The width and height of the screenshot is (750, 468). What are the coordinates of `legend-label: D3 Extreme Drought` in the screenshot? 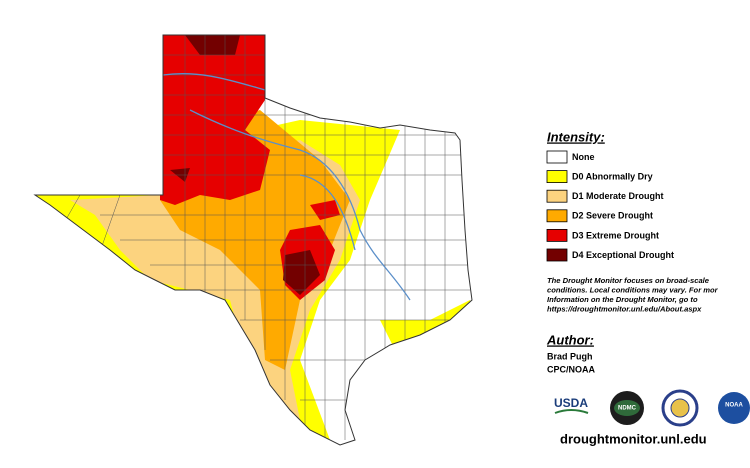 It's located at (615, 235).